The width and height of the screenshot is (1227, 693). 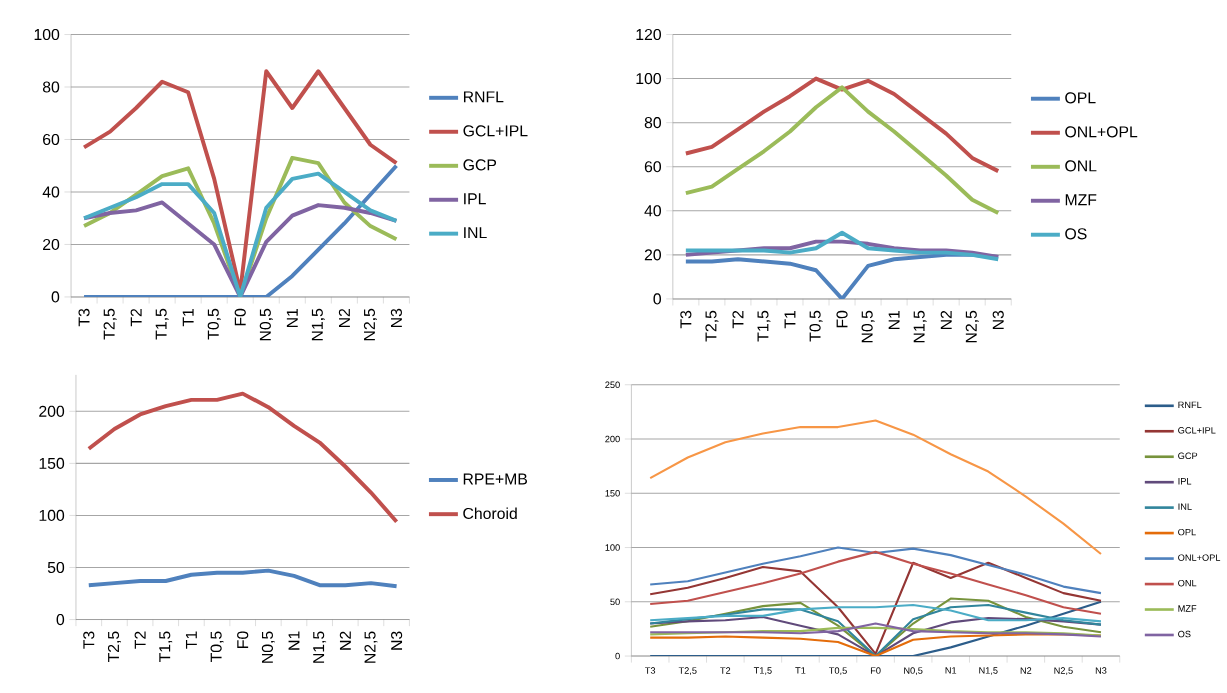 What do you see at coordinates (612, 385) in the screenshot?
I see `y-tick-label: 250` at bounding box center [612, 385].